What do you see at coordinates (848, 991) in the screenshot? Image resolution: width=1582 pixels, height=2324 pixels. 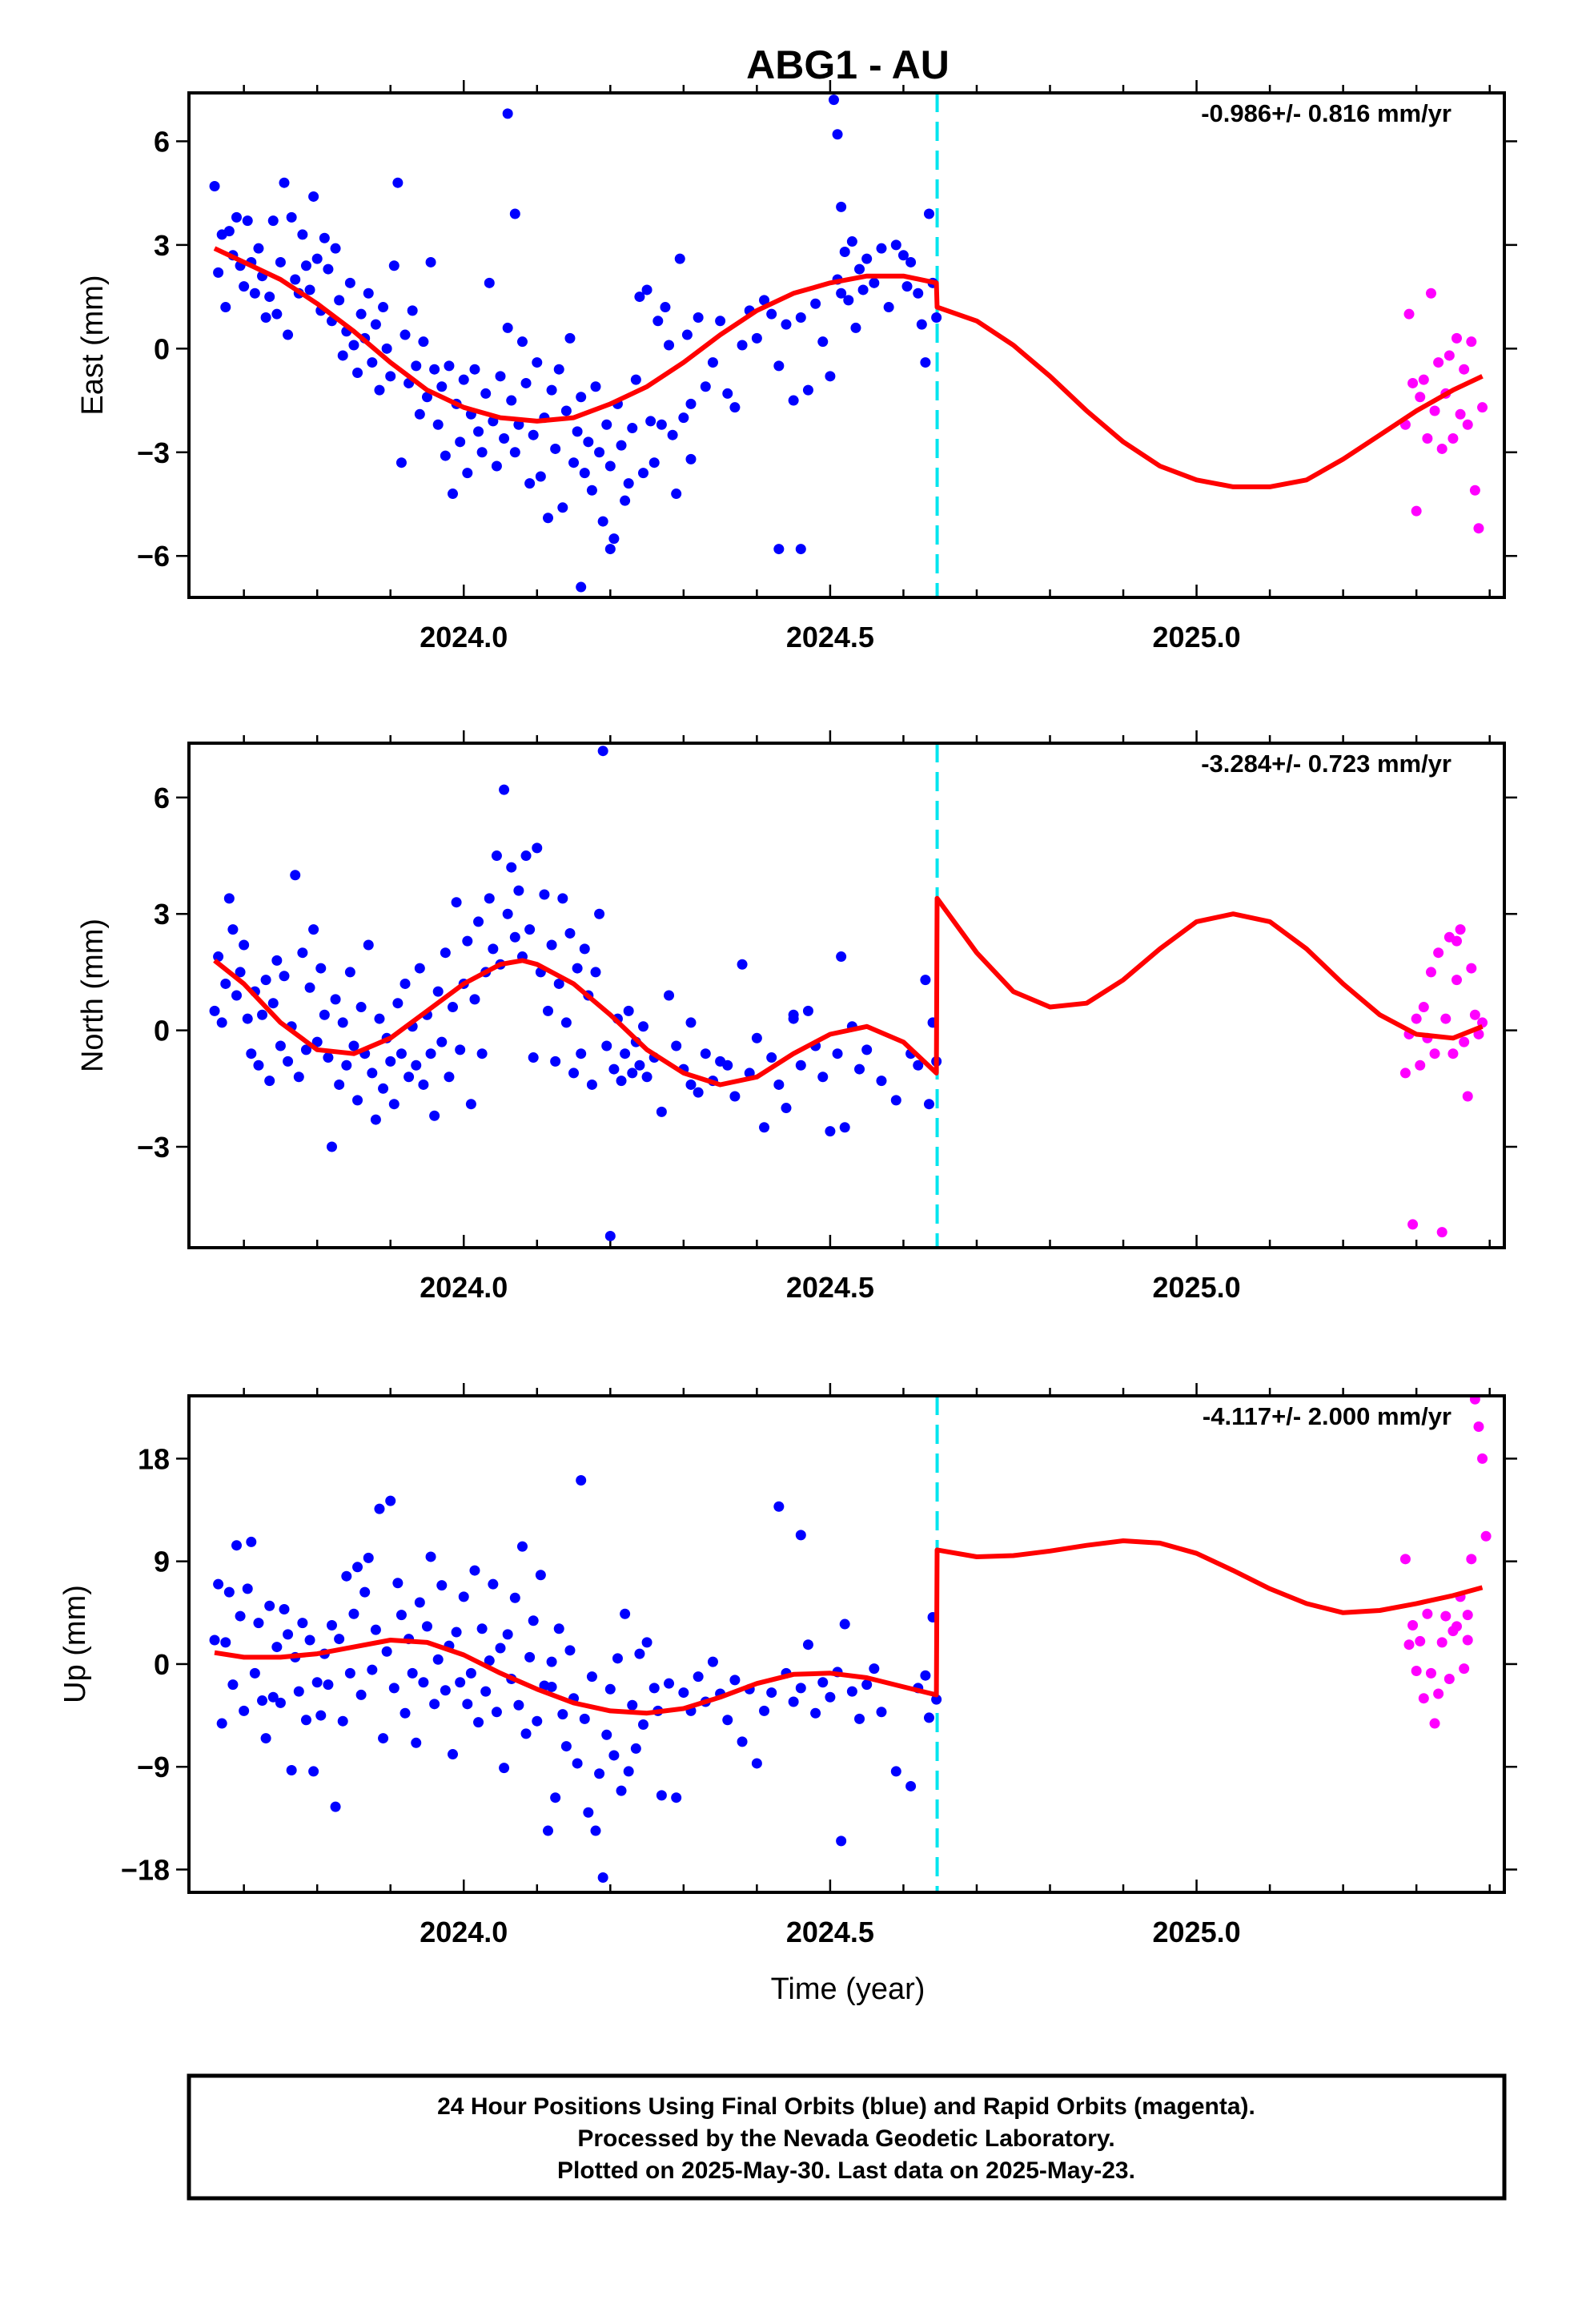 I see `north-model-curve` at bounding box center [848, 991].